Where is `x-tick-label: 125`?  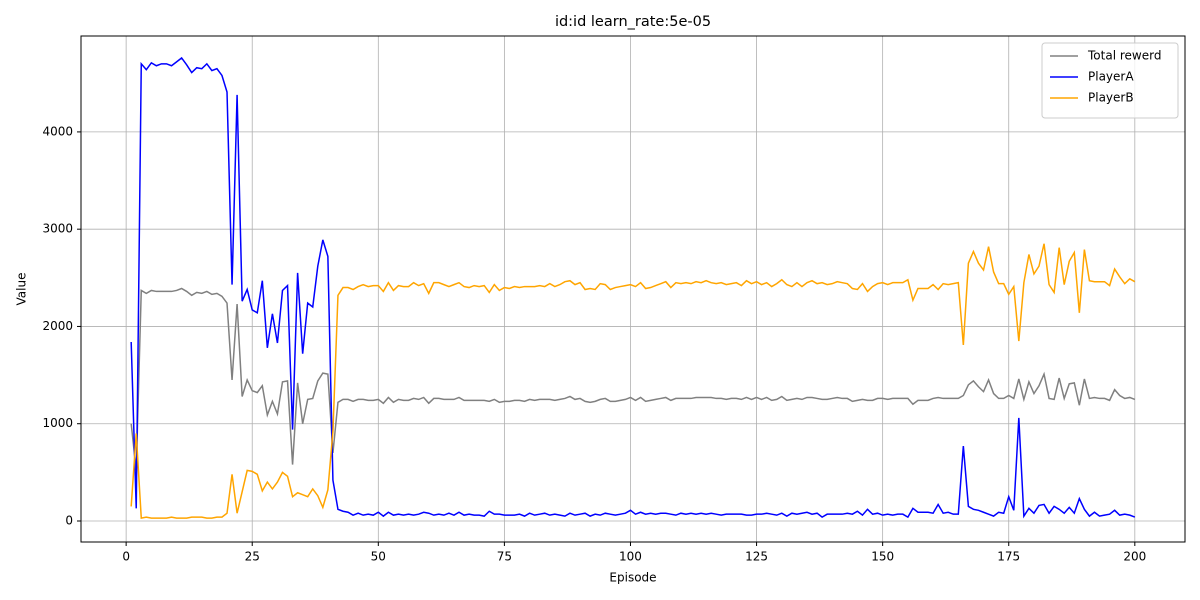 x-tick-label: 125 is located at coordinates (756, 557).